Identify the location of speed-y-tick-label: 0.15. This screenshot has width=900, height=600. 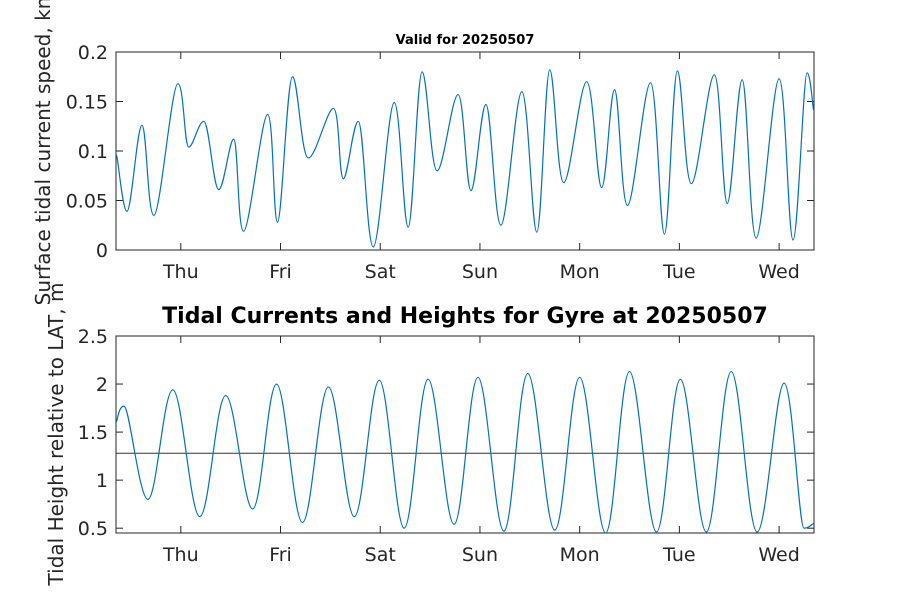
(87, 103).